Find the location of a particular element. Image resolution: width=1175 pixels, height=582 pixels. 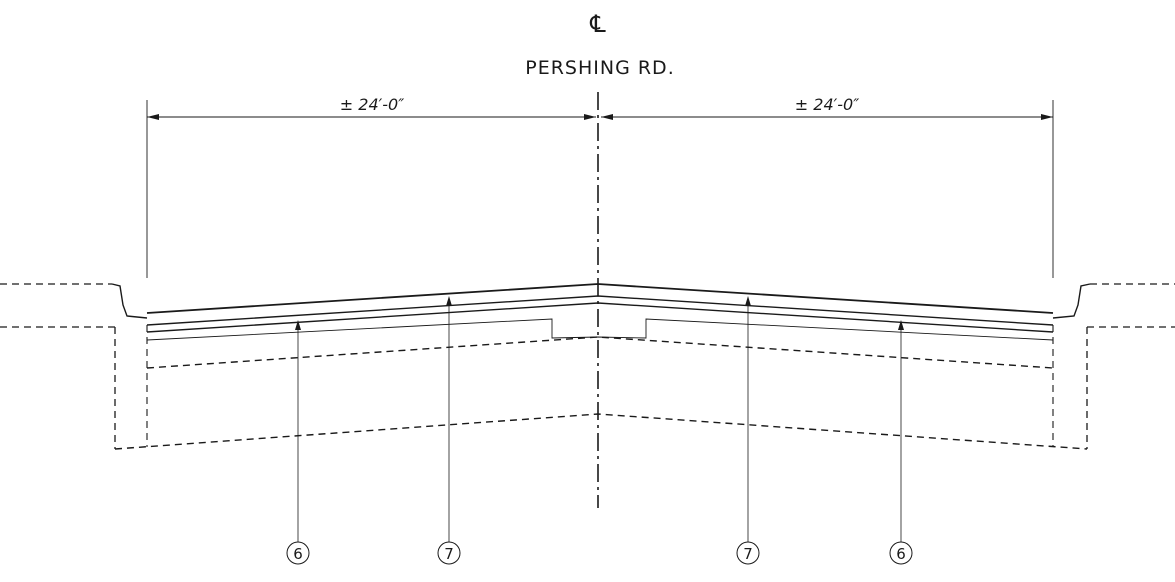

dimension-right-label: ± 24′-0″ is located at coordinates (827, 104).